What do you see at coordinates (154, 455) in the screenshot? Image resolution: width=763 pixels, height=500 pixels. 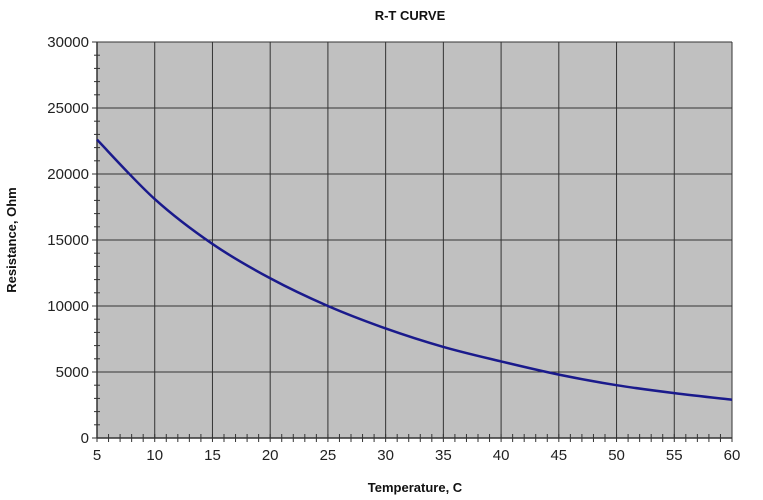 I see `x-tick-label: 10` at bounding box center [154, 455].